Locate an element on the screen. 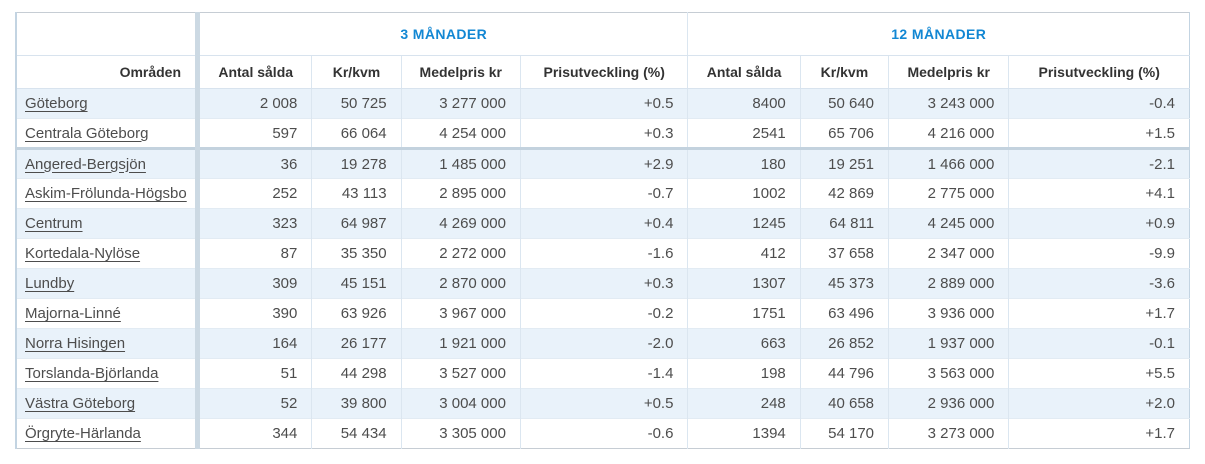 The image size is (1205, 464). area-name-cell: Centrum is located at coordinates (108, 223).